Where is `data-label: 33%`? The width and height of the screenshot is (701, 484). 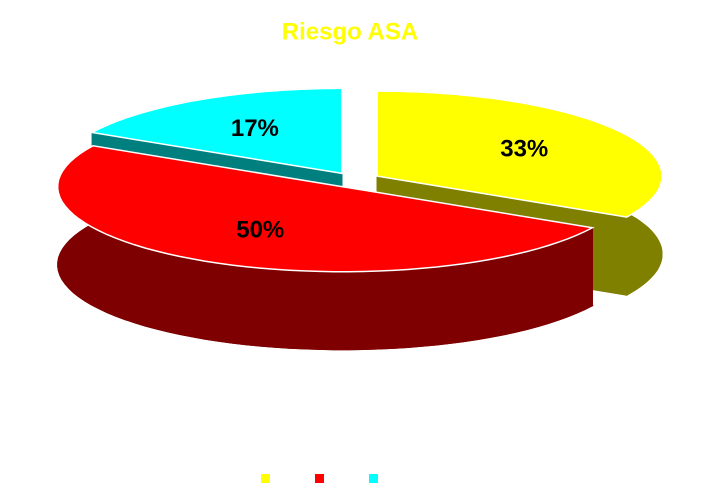 data-label: 33% is located at coordinates (524, 148).